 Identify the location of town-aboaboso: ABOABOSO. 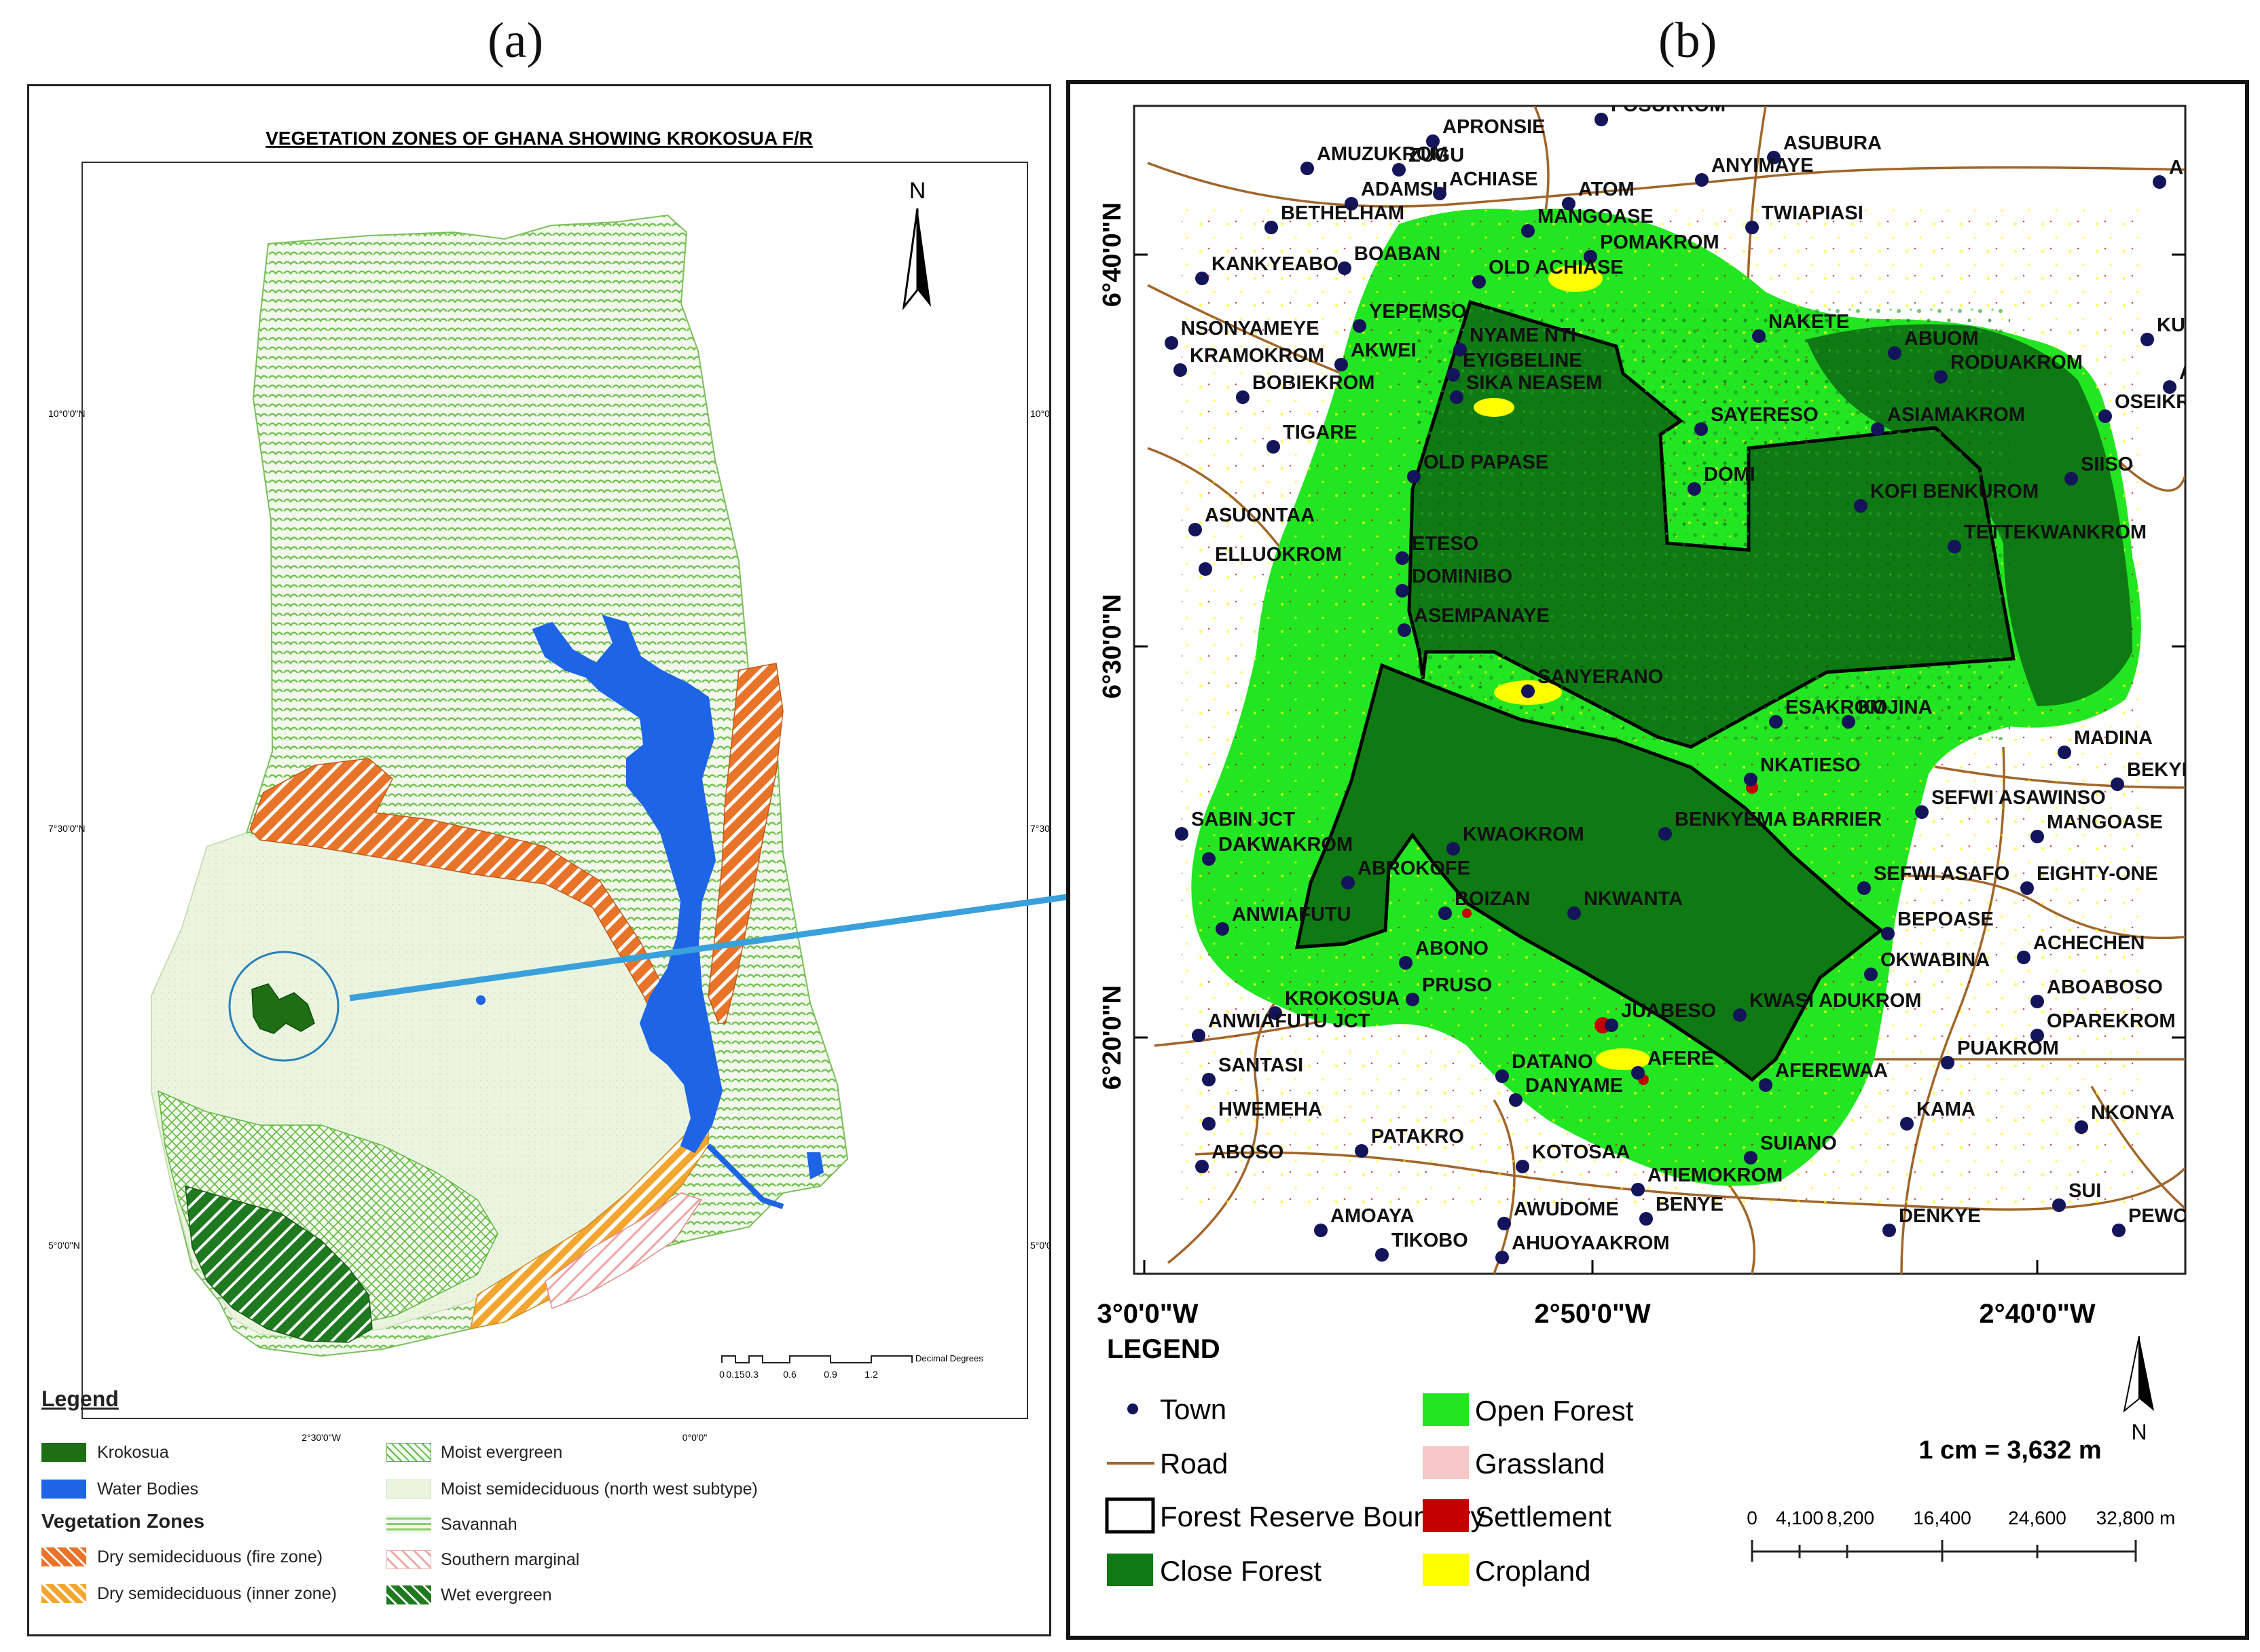
(2096, 992).